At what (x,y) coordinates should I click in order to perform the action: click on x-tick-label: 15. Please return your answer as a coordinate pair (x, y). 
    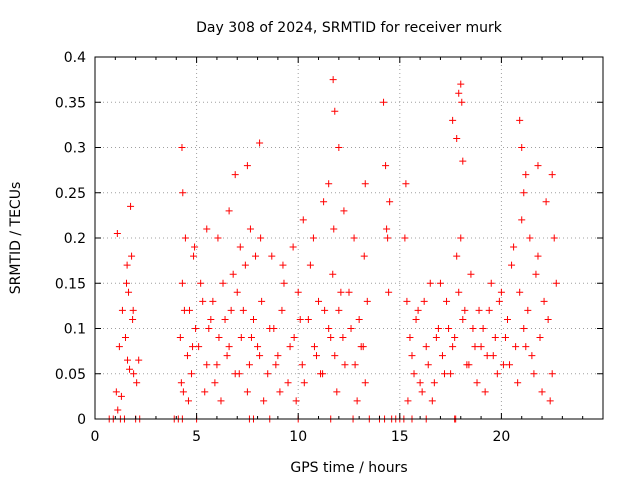
    Looking at the image, I should click on (400, 437).